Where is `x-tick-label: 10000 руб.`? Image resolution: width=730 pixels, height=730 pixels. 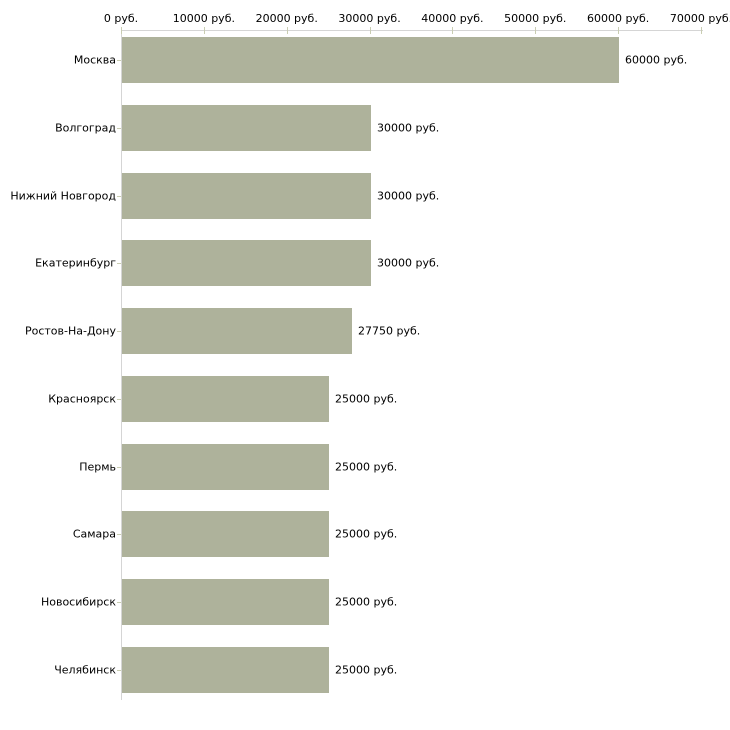
x-tick-label: 10000 руб. is located at coordinates (203, 18).